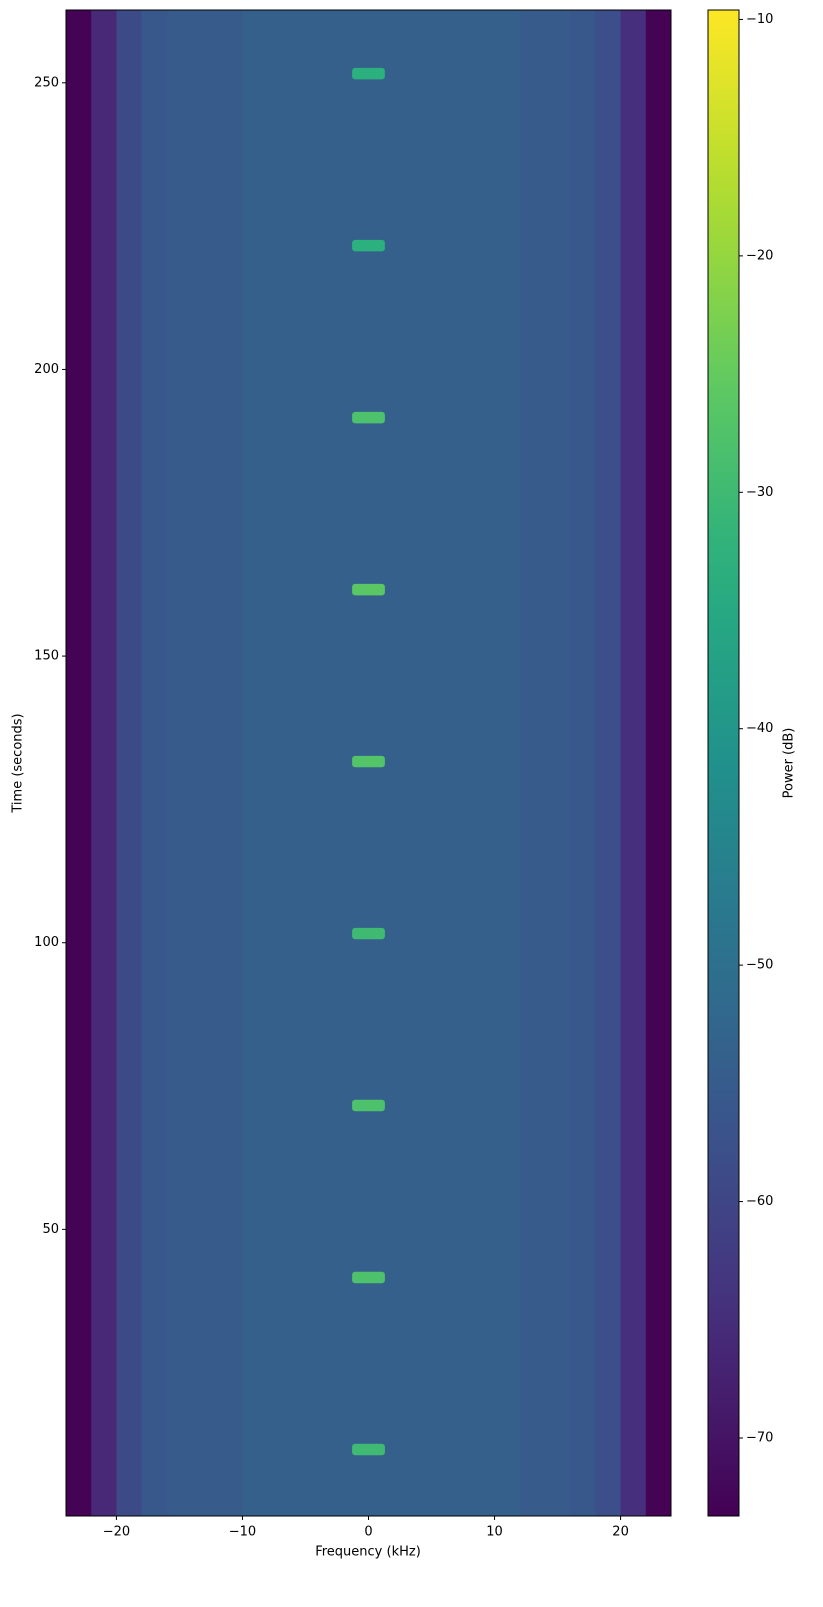 This screenshot has width=823, height=1607. I want to click on x-tick-label: −20, so click(116, 1532).